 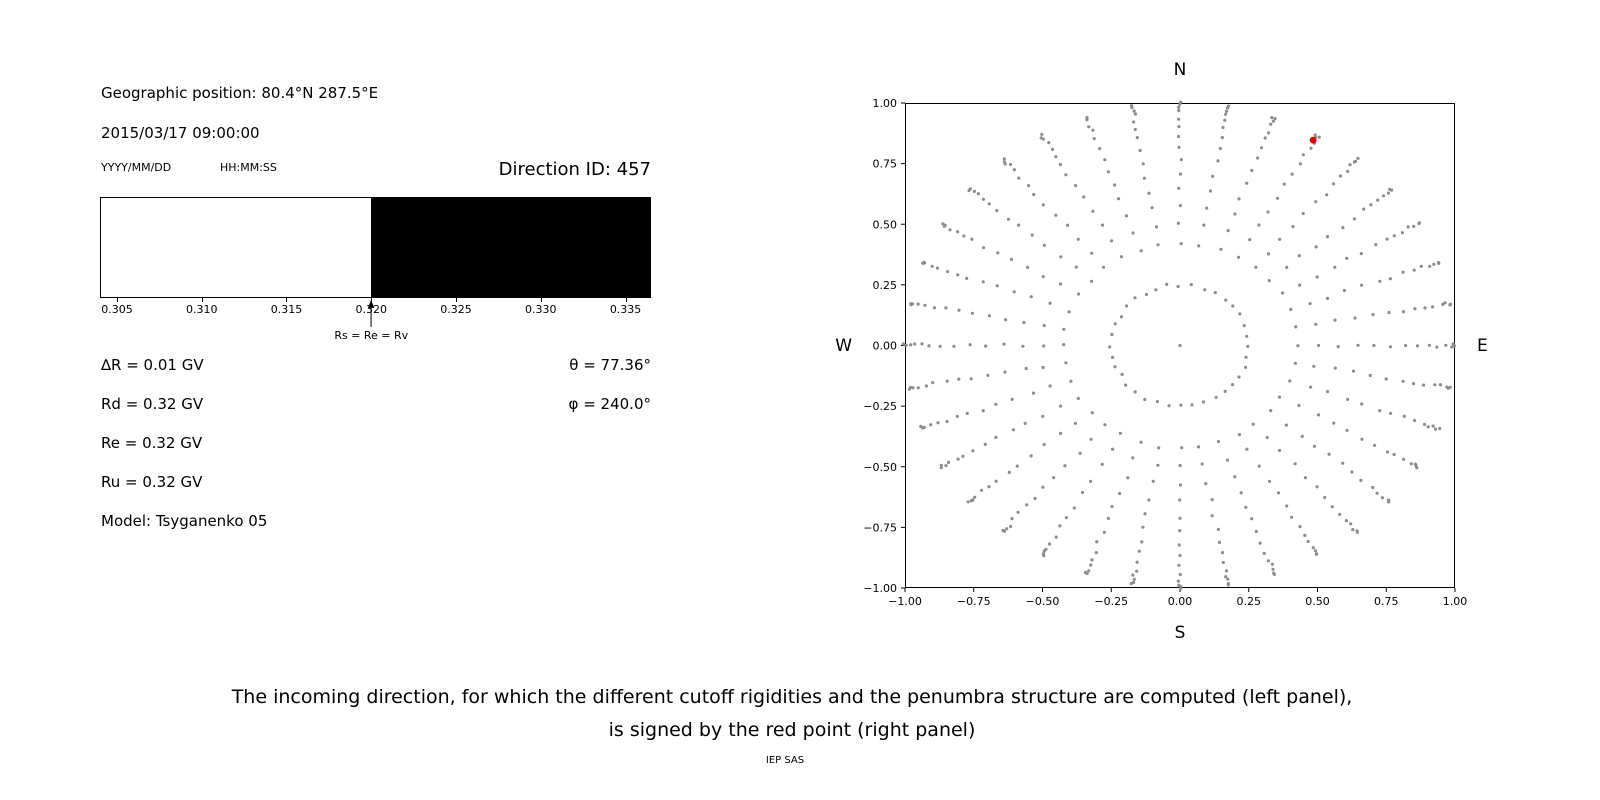 I want to click on penumbra-tick-label: 0.325, so click(x=456, y=309).